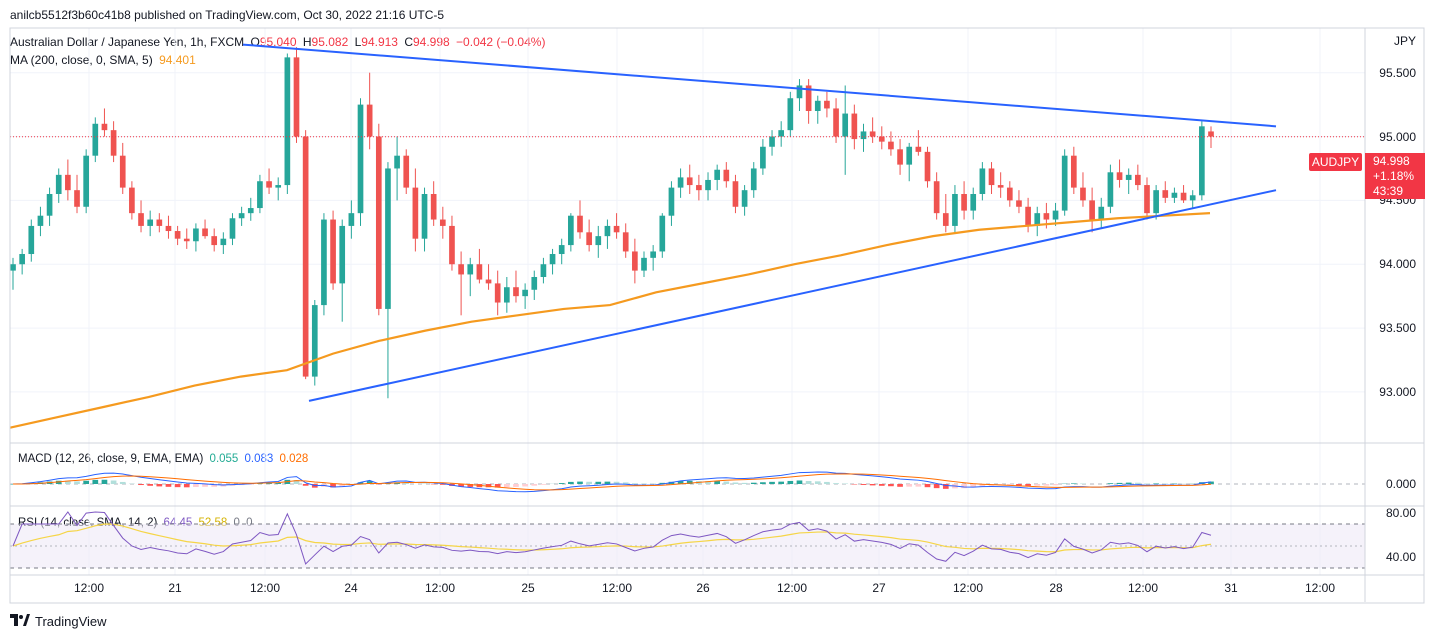 This screenshot has height=637, width=1432. What do you see at coordinates (111, 459) in the screenshot?
I see `macd-label: MACD (12, 26, close, 9, EMA, EMA)` at bounding box center [111, 459].